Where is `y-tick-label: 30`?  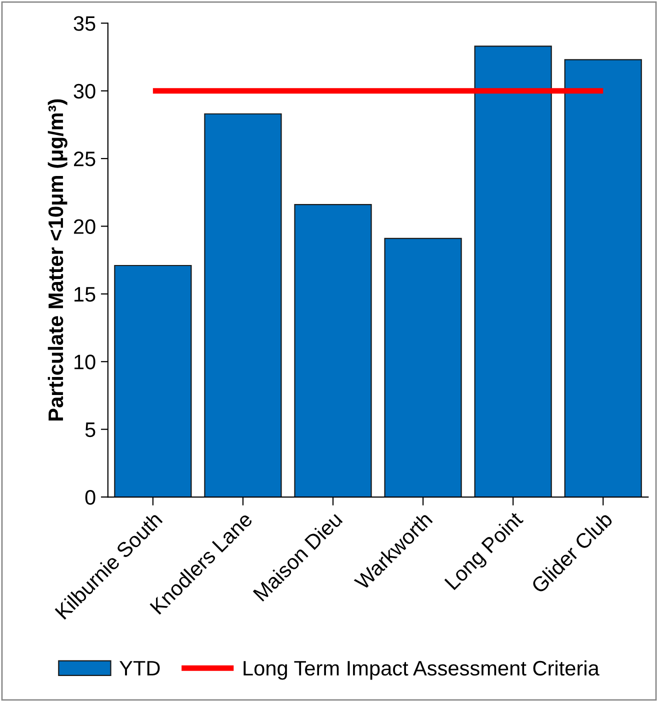
y-tick-label: 30 is located at coordinates (85, 91).